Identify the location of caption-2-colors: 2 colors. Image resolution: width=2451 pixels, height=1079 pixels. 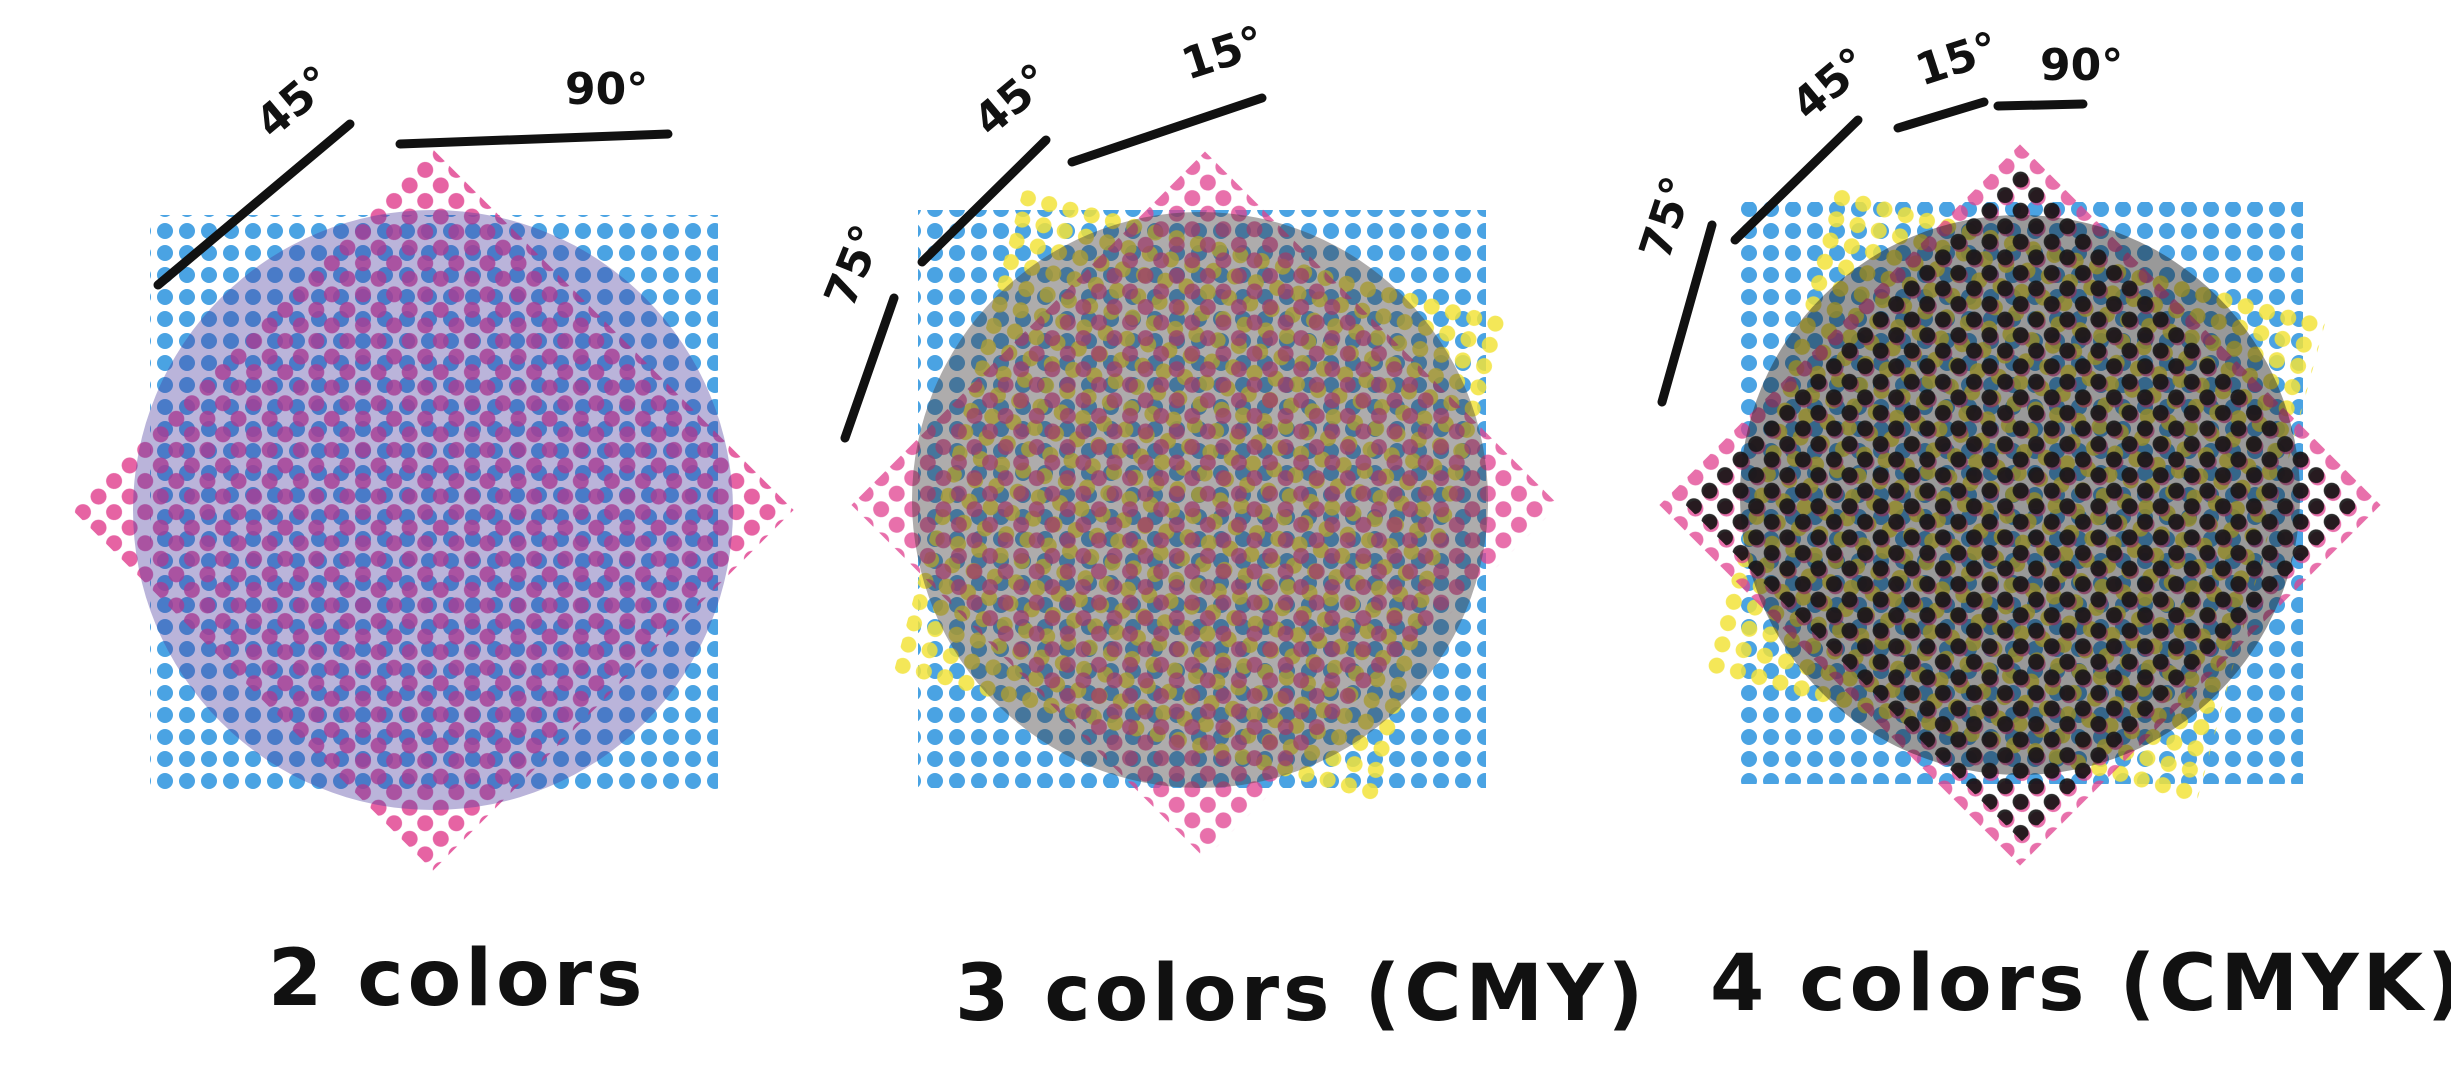
(457, 979).